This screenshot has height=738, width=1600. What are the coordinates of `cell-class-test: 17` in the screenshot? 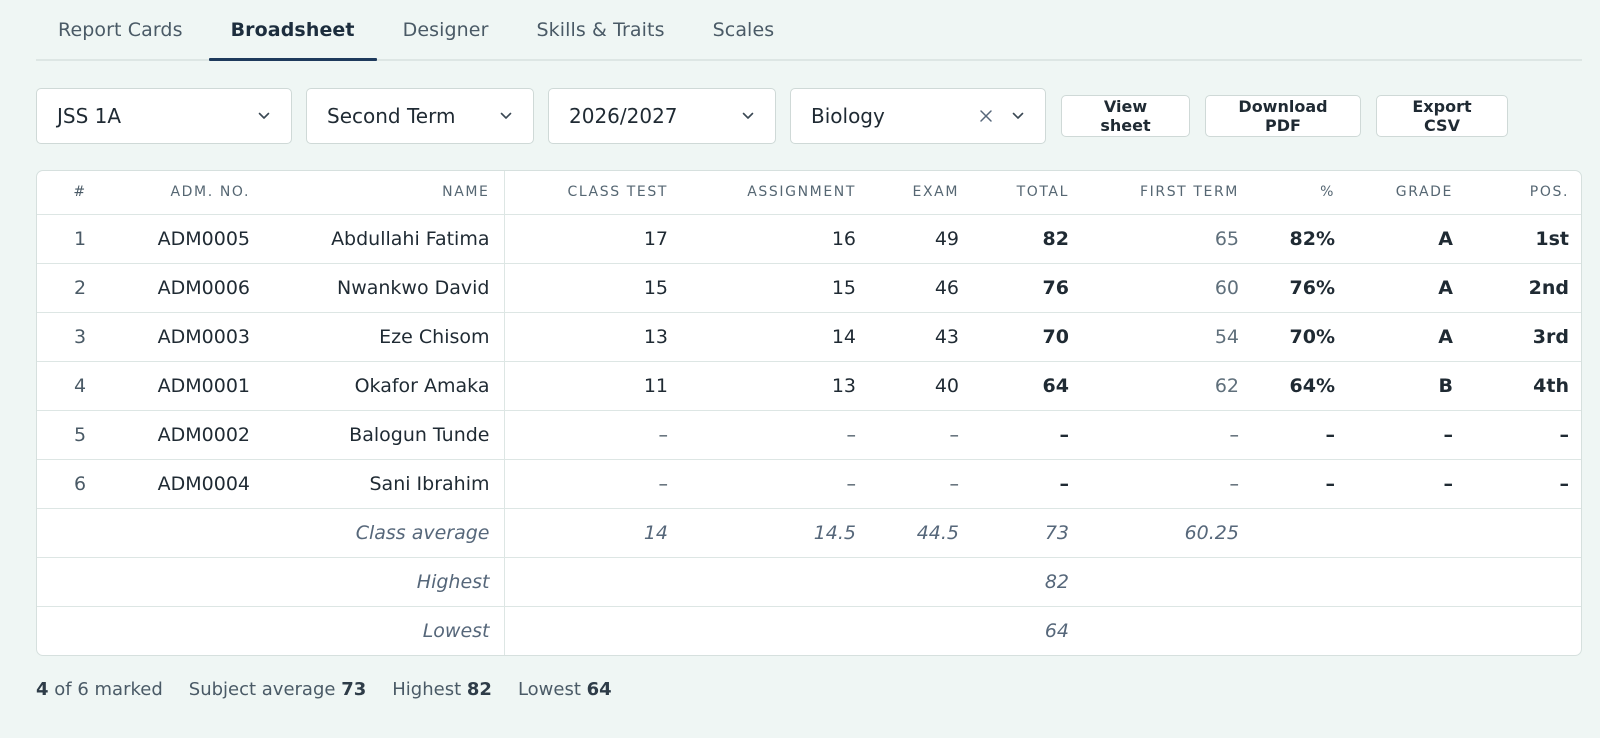 It's located at (593, 239).